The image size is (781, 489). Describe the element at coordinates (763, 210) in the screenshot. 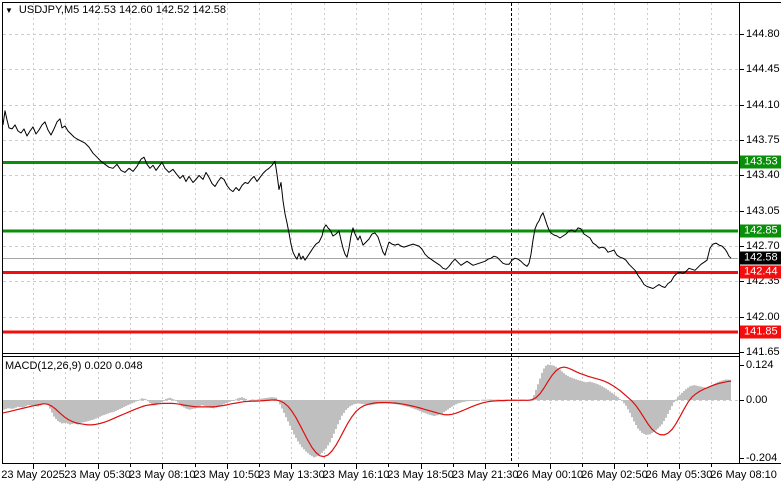

I see `price-axis-label: 143.05` at that location.